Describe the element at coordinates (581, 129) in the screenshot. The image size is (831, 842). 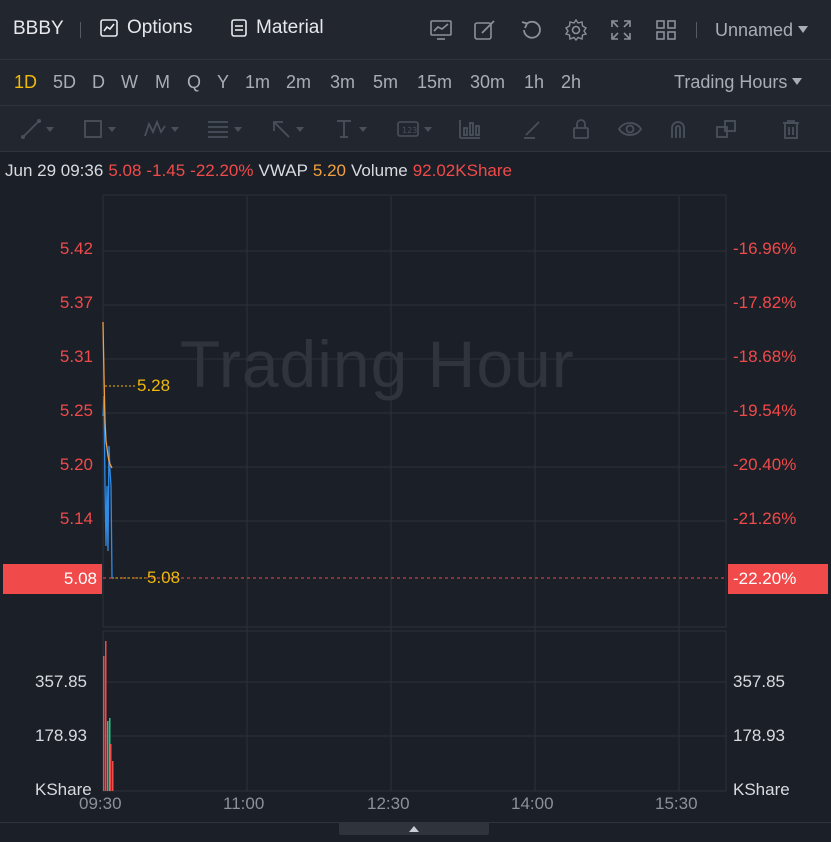
I see `lock-icon` at that location.